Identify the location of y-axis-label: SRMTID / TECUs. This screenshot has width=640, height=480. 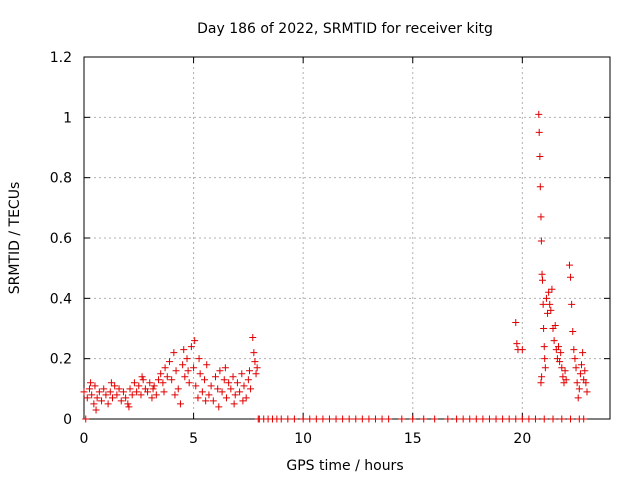
(15, 238).